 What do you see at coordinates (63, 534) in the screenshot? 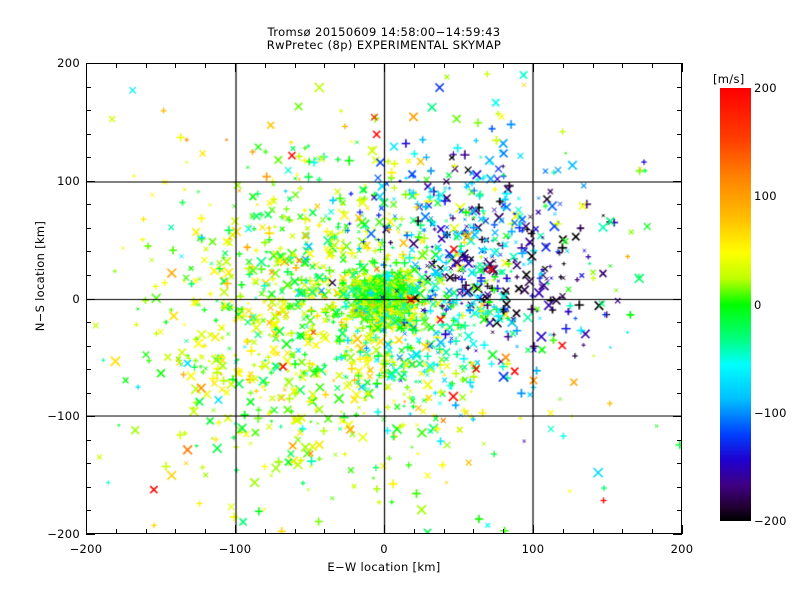
I see `y-tick-label: −200` at bounding box center [63, 534].